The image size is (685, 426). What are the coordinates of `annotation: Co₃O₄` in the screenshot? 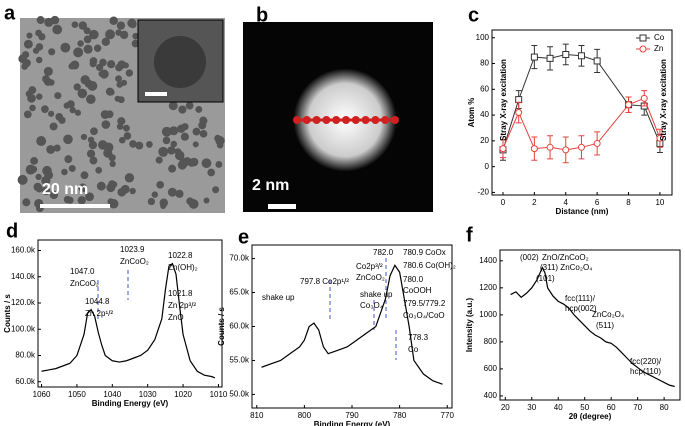 It's located at (371, 305).